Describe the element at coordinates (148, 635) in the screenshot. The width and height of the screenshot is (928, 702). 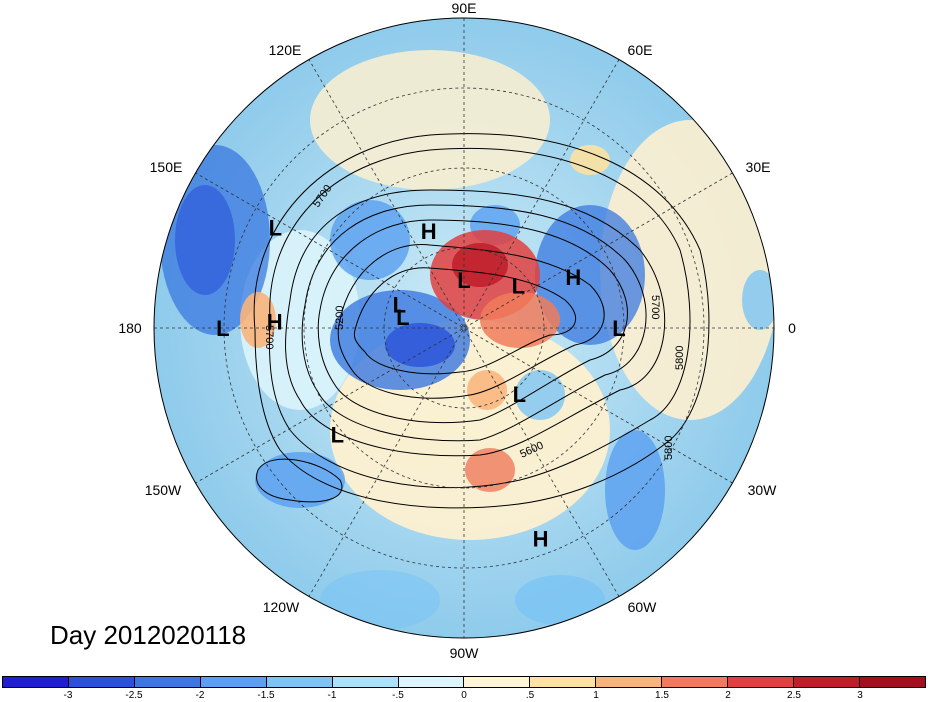
I see `map-title: Day 2012020118` at that location.